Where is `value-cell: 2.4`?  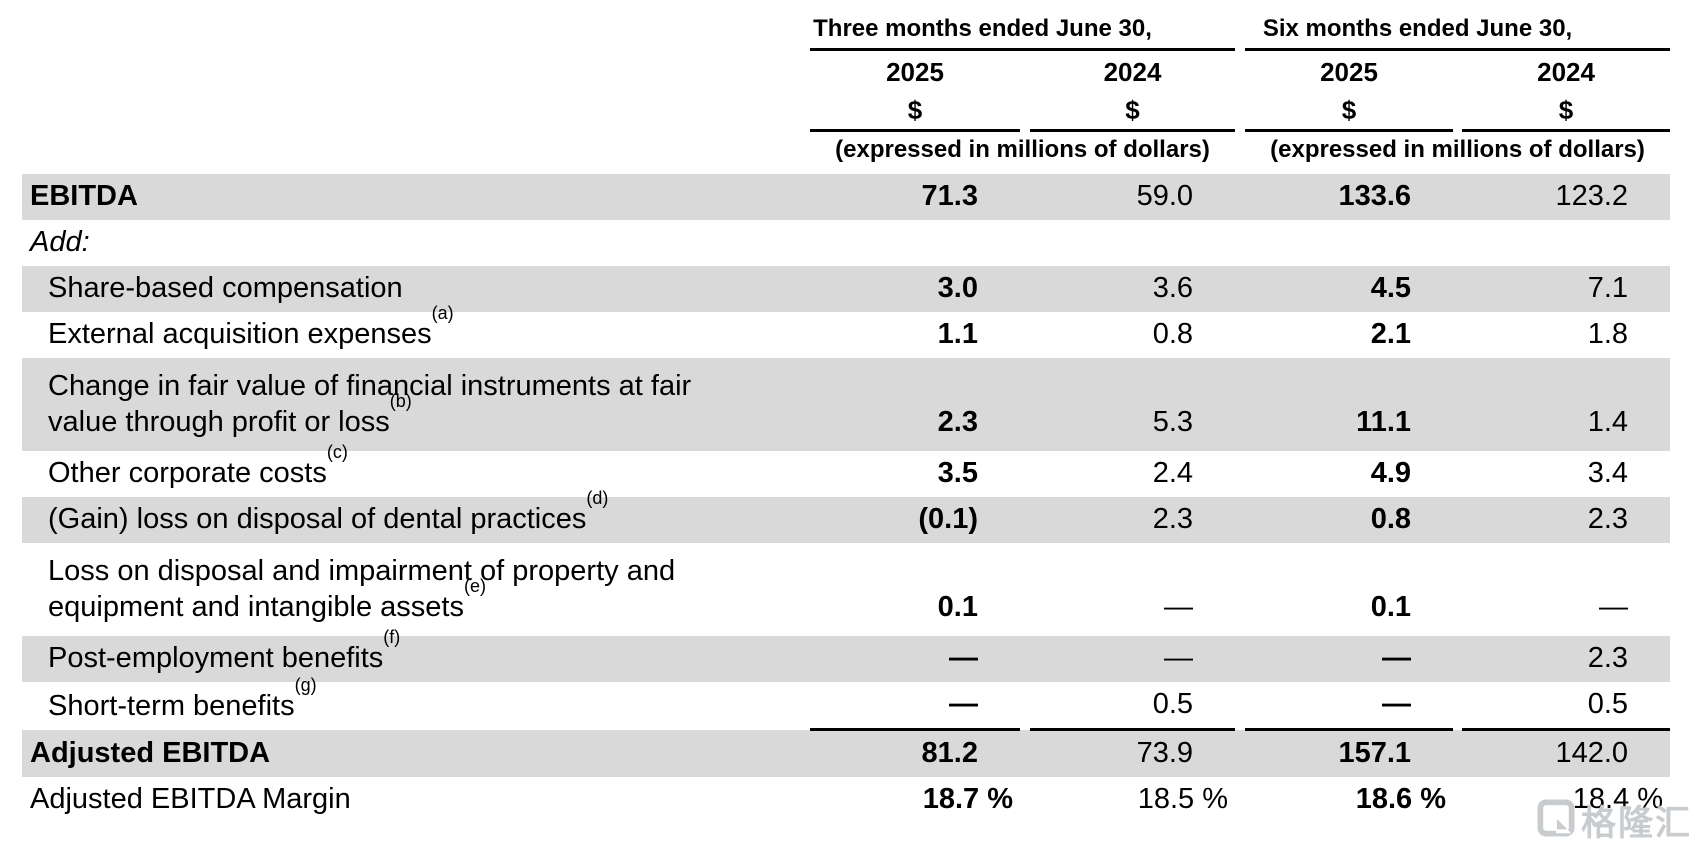
value-cell: 2.4 is located at coordinates (1173, 473).